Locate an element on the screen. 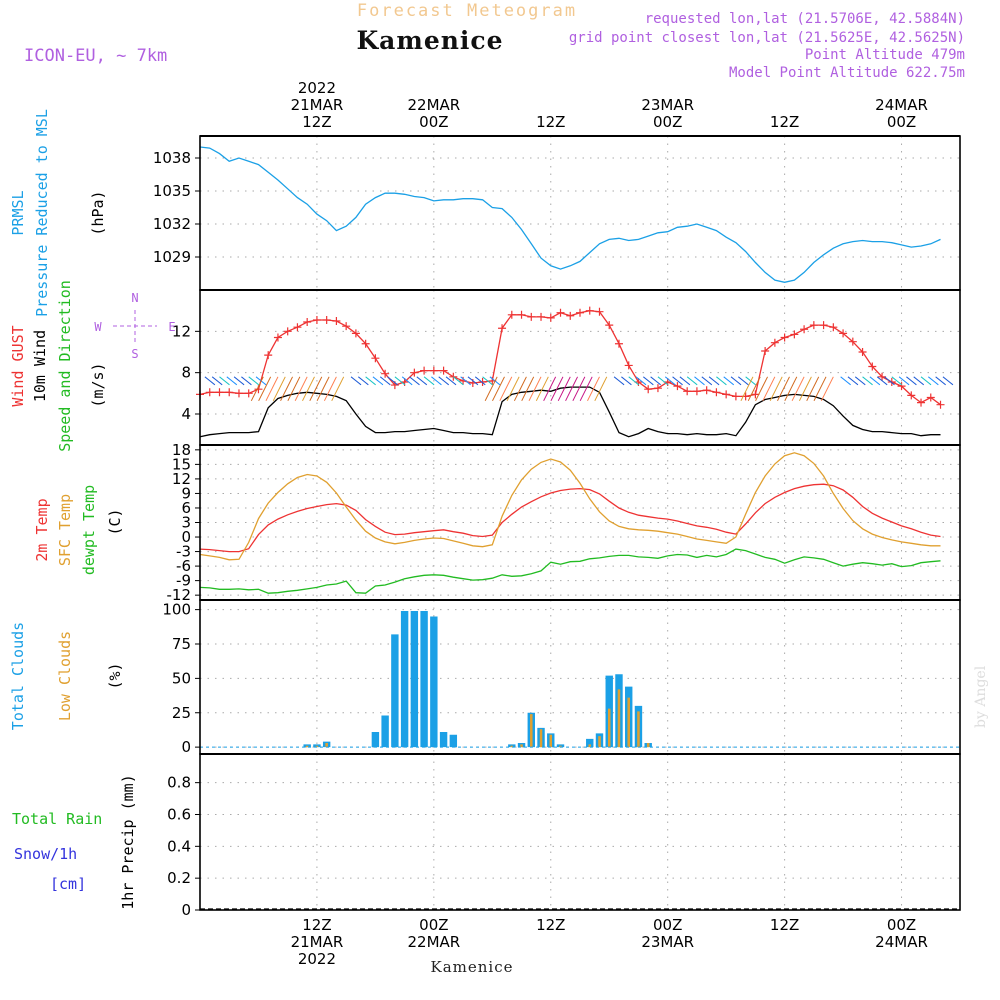 The image size is (1000, 1000). pressure-tick-label: 1038 is located at coordinates (172, 158).